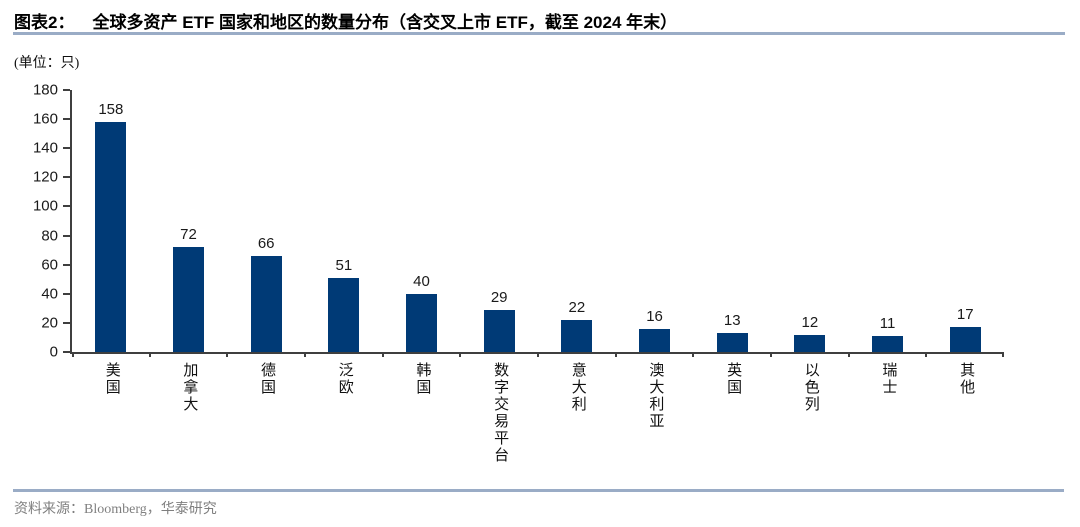  Describe the element at coordinates (965, 315) in the screenshot. I see `bar-value-label: 17` at that location.